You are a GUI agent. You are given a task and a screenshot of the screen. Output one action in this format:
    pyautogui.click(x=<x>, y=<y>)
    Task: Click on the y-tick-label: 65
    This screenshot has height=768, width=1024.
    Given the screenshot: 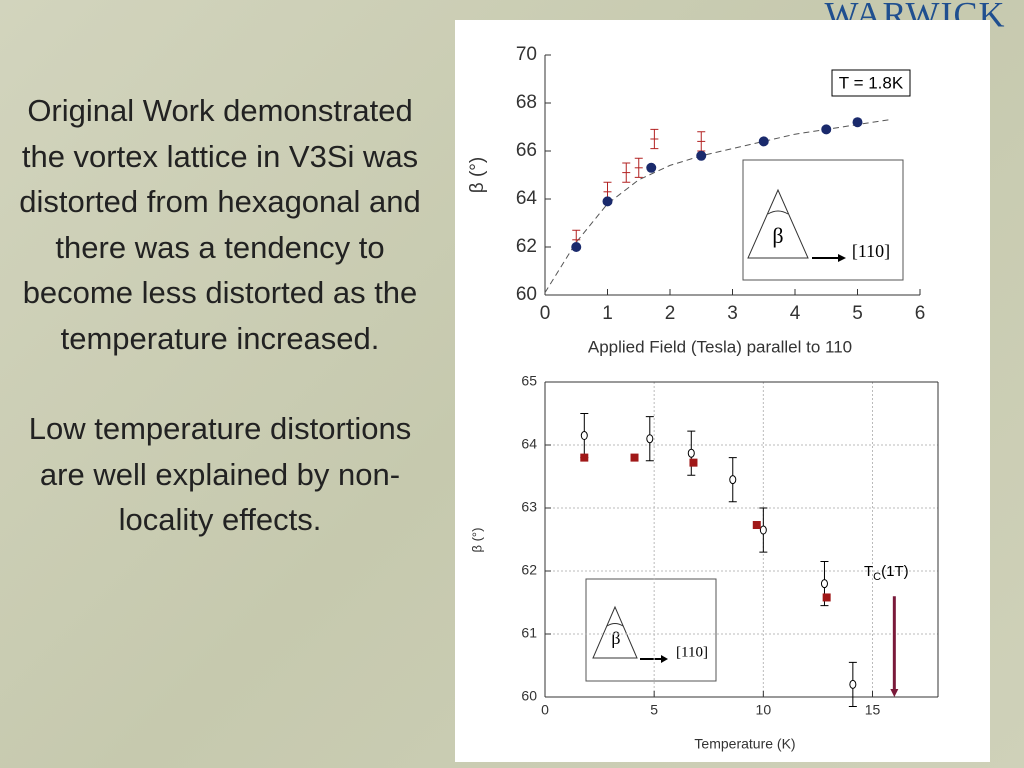 What is the action you would take?
    pyautogui.click(x=529, y=381)
    